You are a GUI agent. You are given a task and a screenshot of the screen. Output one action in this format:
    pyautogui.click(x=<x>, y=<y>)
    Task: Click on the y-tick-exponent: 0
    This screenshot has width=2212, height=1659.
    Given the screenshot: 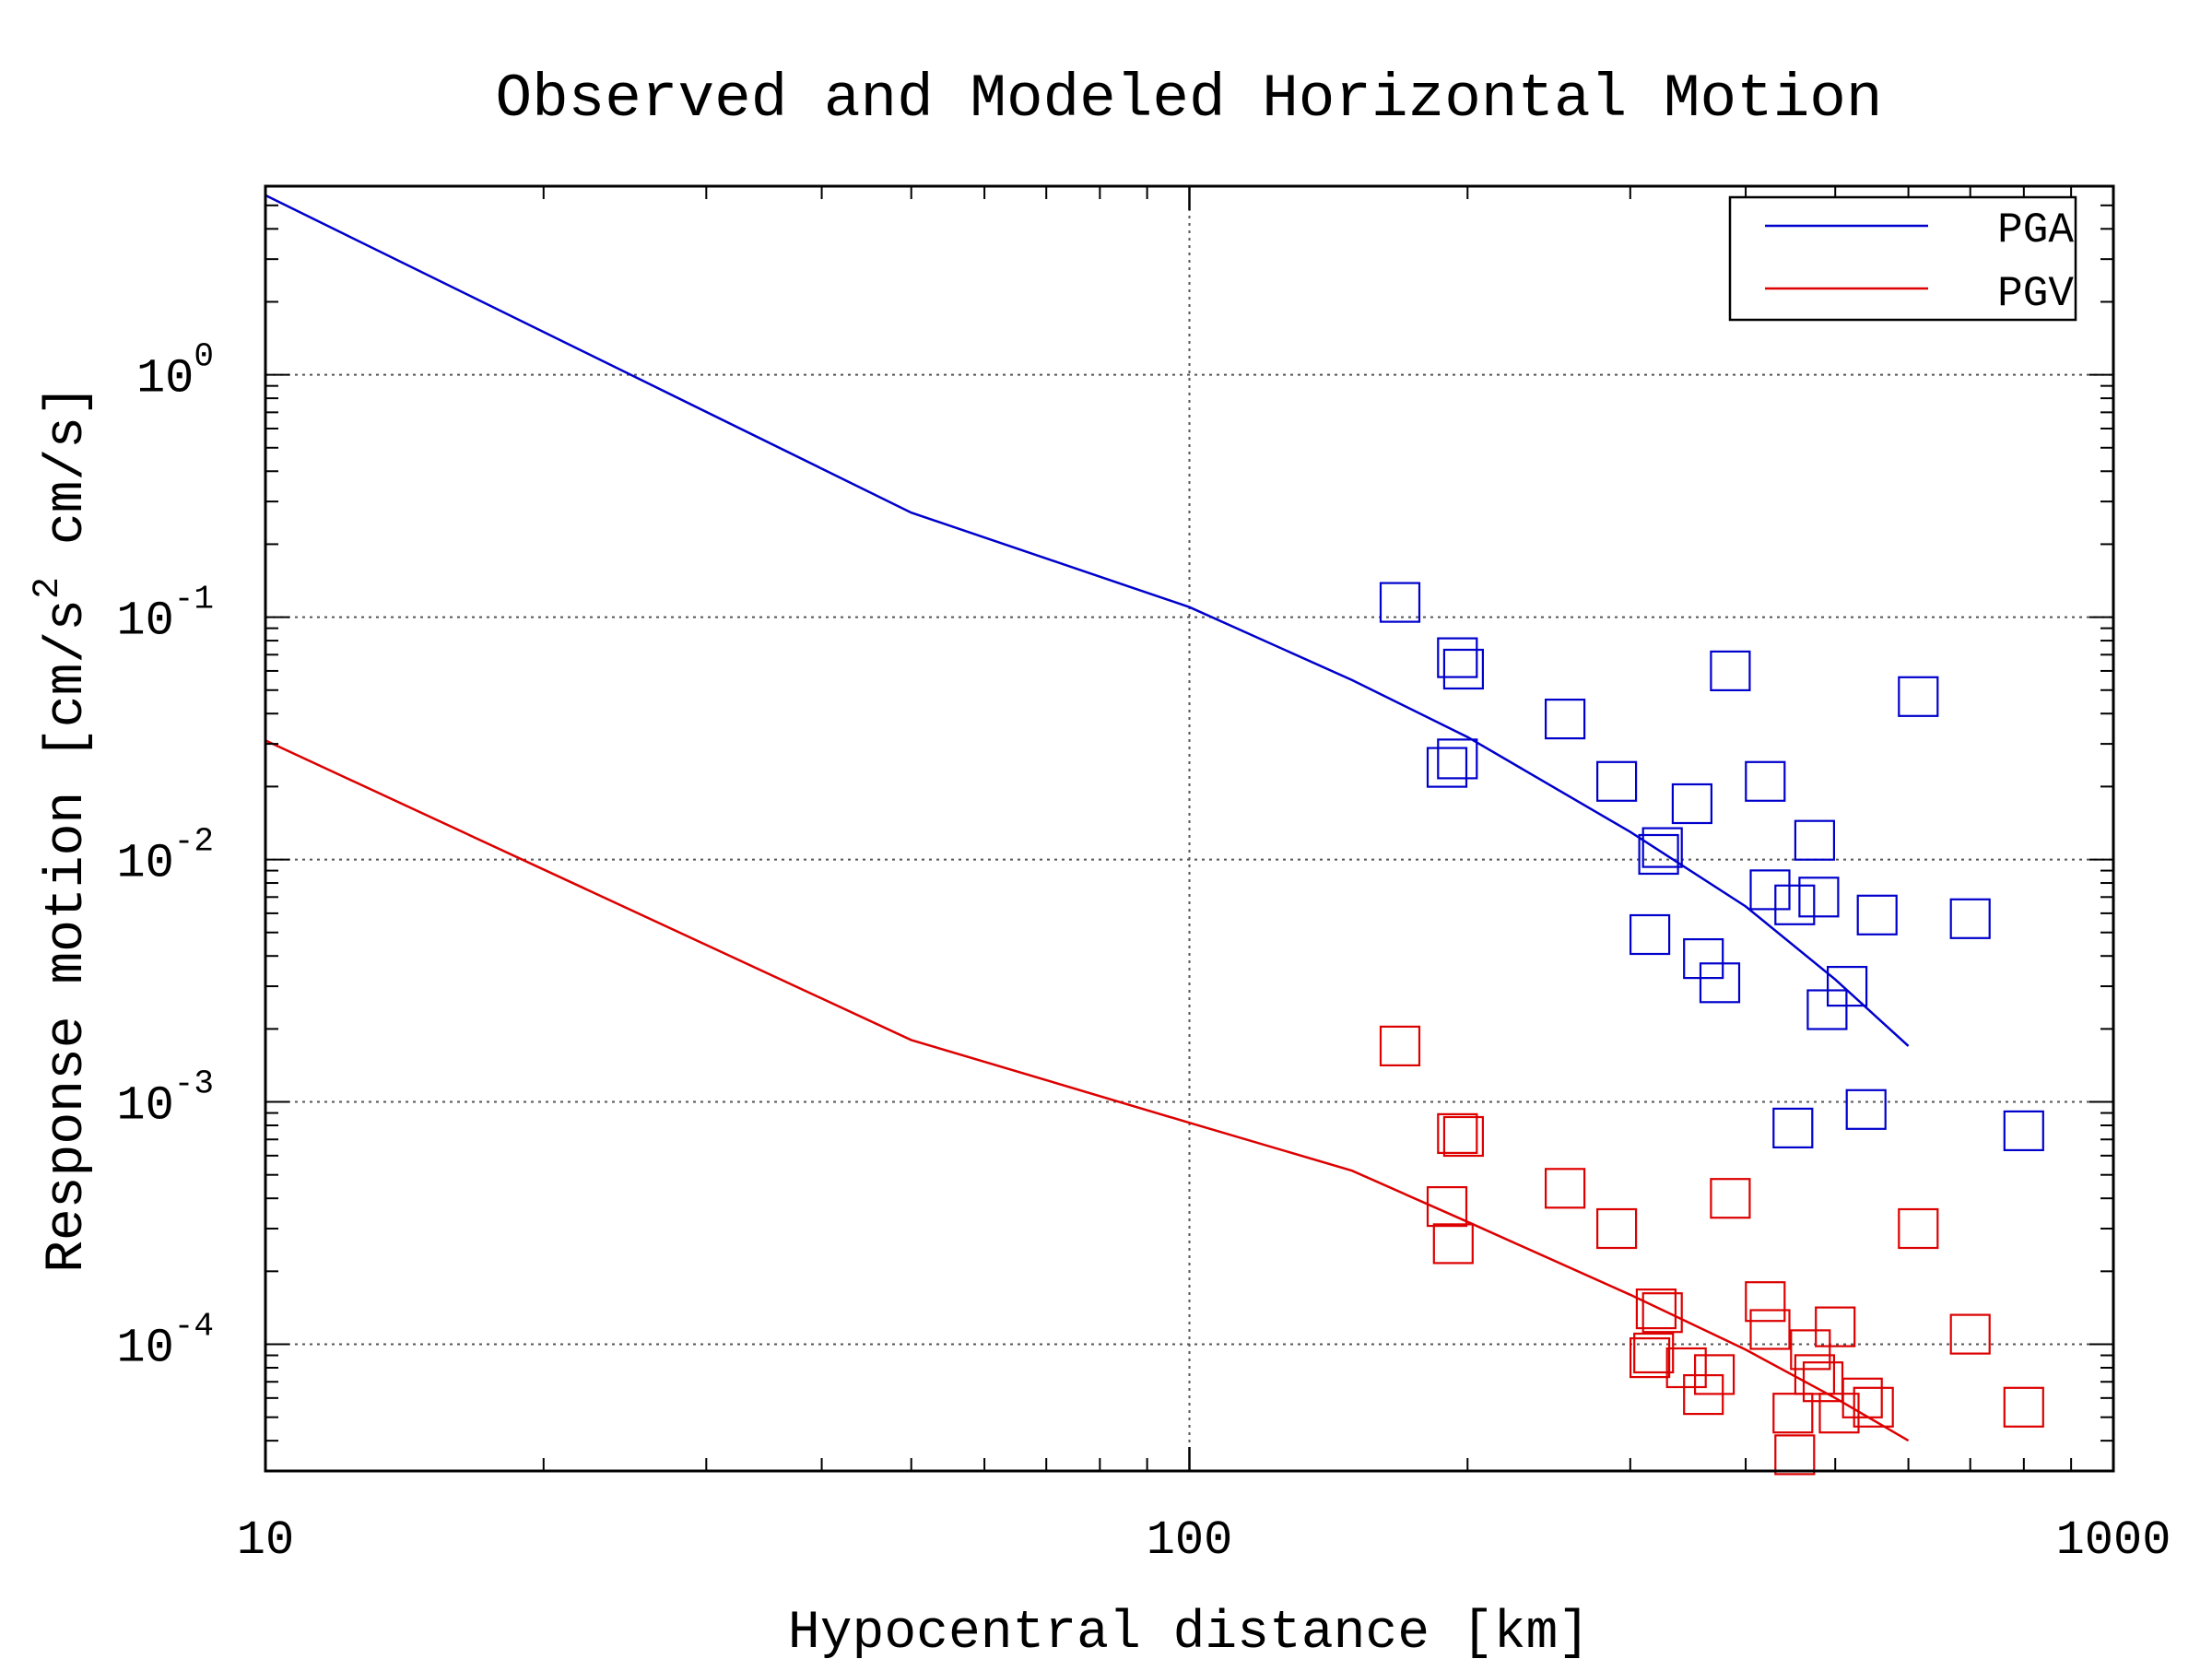 What is the action you would take?
    pyautogui.click(x=204, y=357)
    